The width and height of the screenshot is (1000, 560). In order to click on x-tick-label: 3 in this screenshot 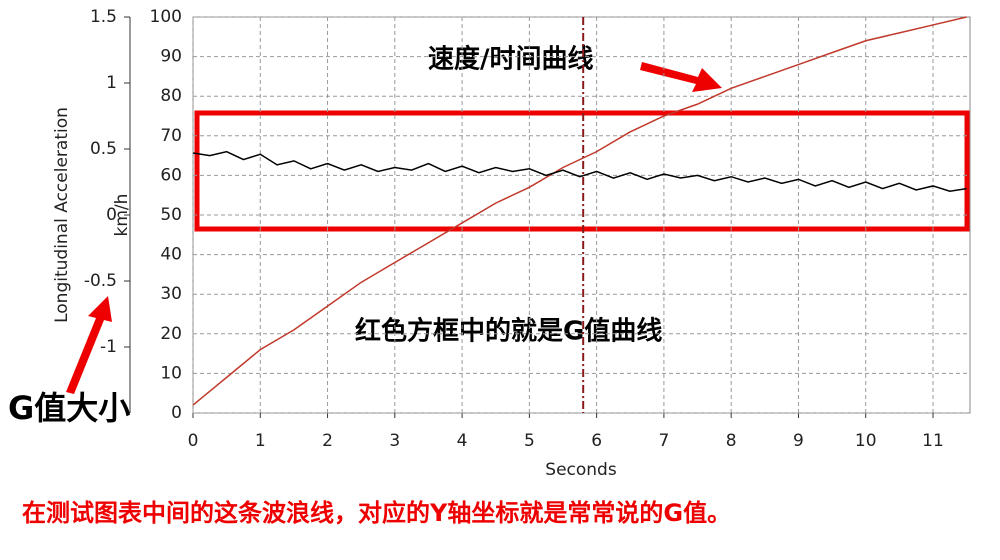, I will do `click(394, 441)`.